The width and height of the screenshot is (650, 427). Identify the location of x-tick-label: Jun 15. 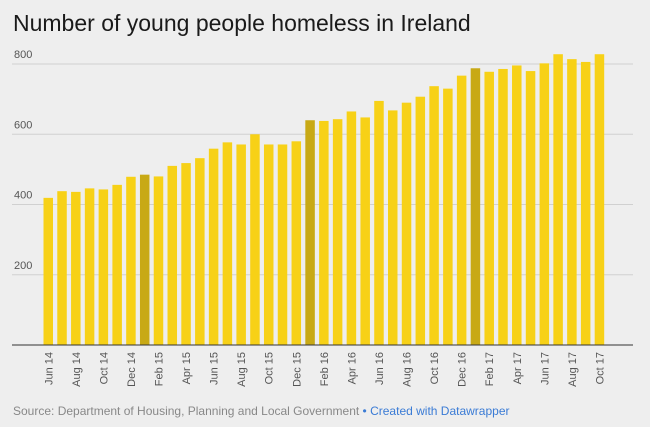
(215, 368).